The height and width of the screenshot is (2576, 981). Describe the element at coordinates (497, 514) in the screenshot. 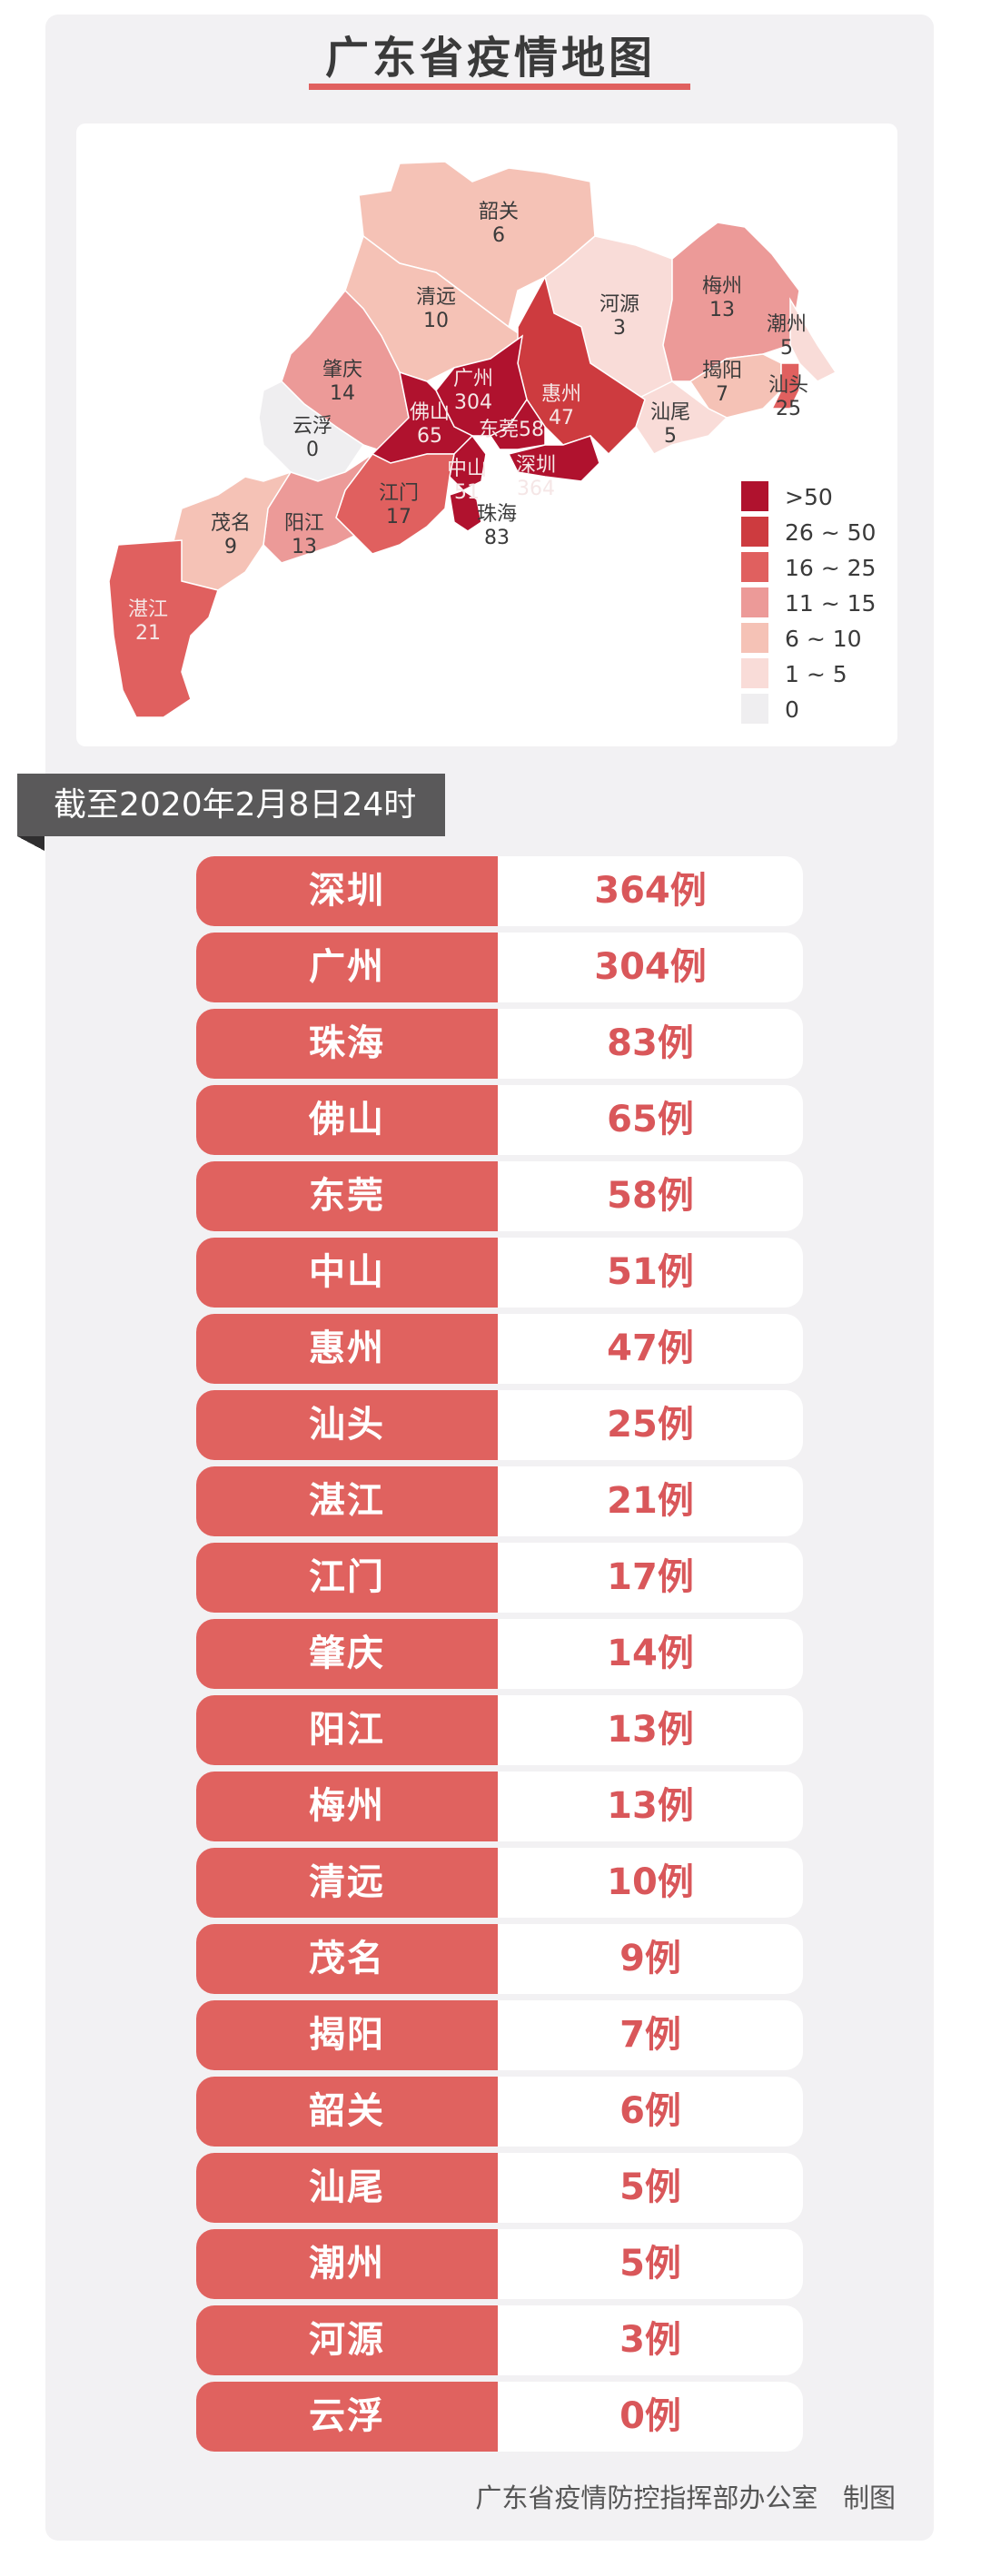

I see `region-name: 珠海` at that location.